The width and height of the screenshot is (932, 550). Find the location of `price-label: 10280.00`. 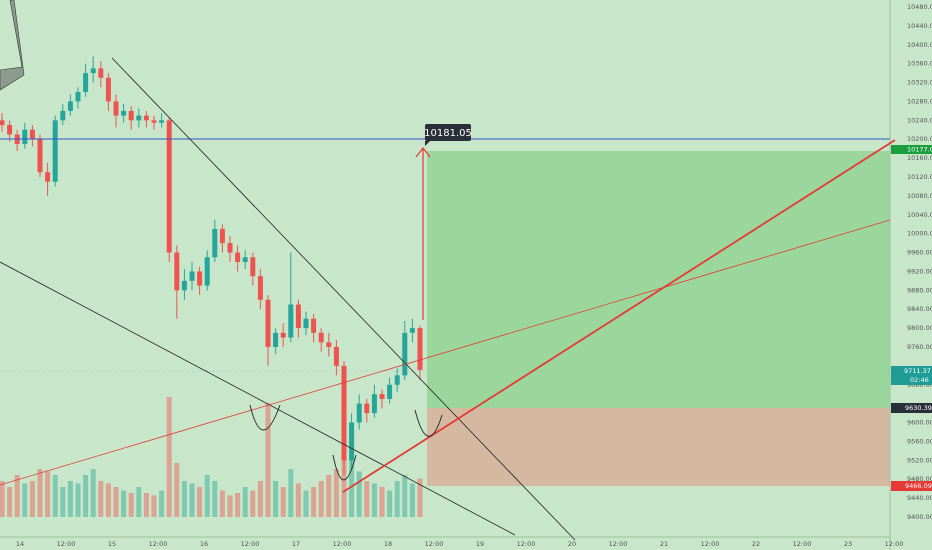

price-label: 10280.00 is located at coordinates (919, 101).